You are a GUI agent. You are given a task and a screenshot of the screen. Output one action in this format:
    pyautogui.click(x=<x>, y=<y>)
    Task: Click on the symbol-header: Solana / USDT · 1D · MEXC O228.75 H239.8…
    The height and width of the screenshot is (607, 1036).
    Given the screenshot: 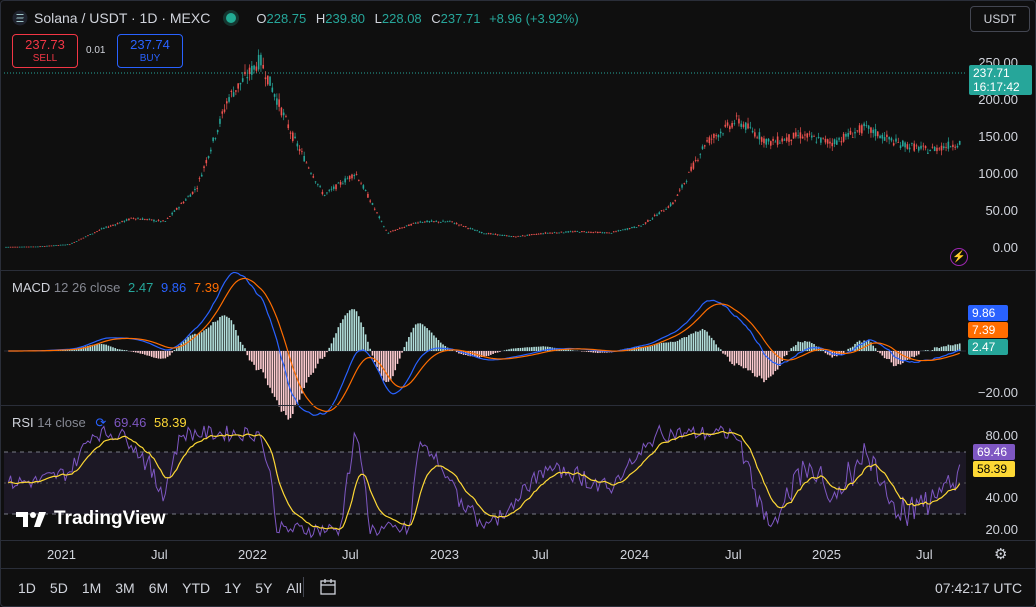 What is the action you would take?
    pyautogui.click(x=295, y=18)
    